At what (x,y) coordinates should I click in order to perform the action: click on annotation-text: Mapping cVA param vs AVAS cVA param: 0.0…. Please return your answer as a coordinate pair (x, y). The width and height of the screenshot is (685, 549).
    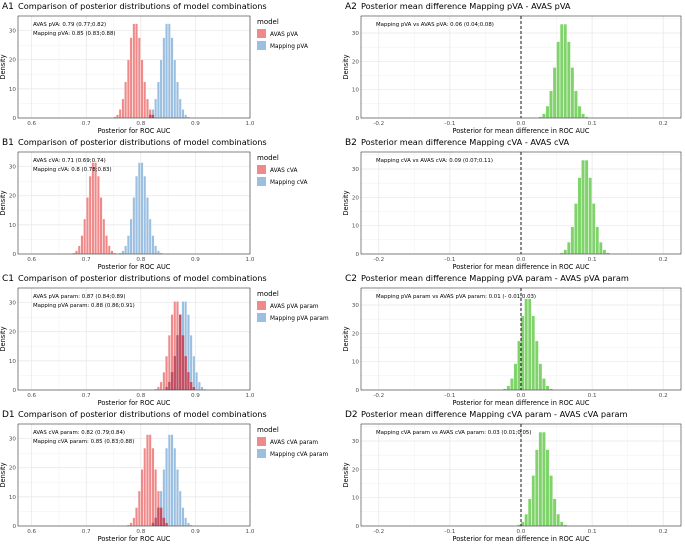
    Looking at the image, I should click on (453, 433).